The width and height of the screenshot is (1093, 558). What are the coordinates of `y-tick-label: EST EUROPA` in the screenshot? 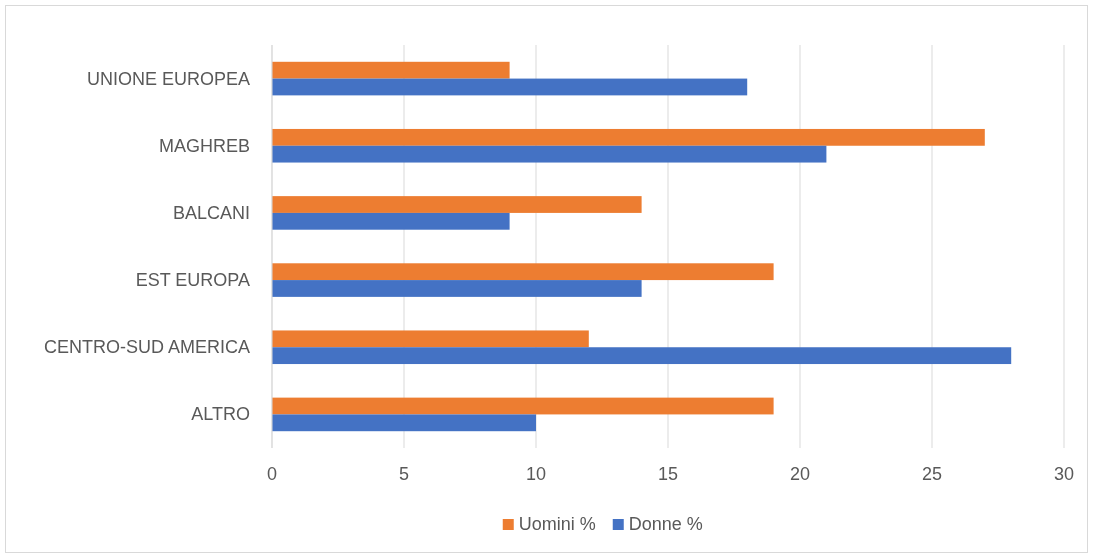 It's located at (192, 280).